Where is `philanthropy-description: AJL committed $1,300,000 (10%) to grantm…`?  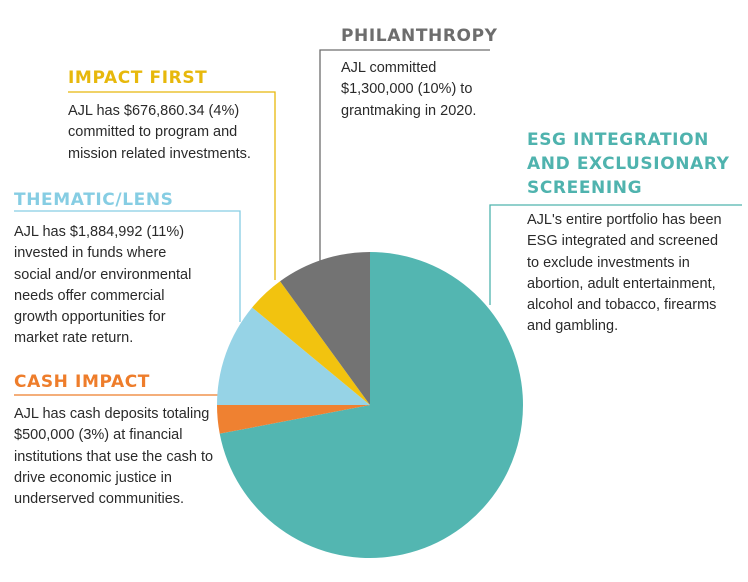
philanthropy-description: AJL committed $1,300,000 (10%) to grantm… is located at coordinates (409, 89).